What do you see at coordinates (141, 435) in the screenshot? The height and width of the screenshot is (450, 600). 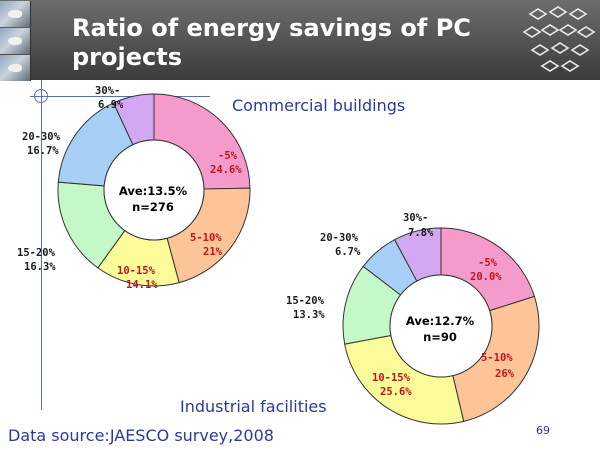 I see `data-source-note: Data source:JAESCO survey,2008` at bounding box center [141, 435].